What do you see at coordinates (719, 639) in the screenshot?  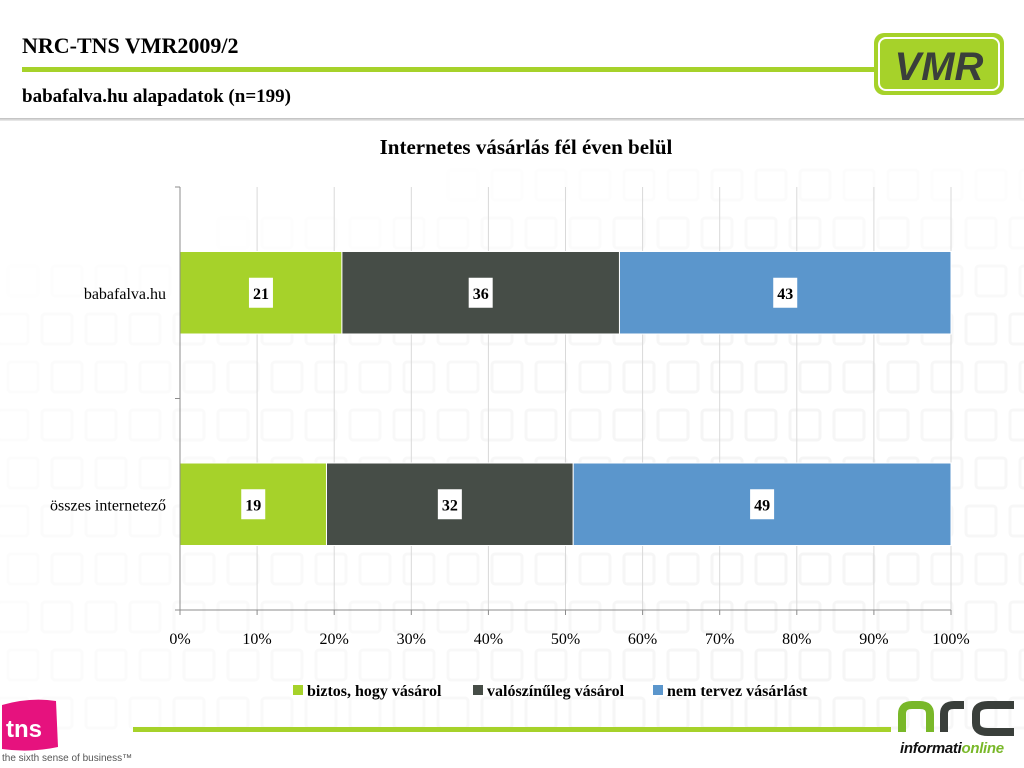 I see `x-tick-label: 70%` at bounding box center [719, 639].